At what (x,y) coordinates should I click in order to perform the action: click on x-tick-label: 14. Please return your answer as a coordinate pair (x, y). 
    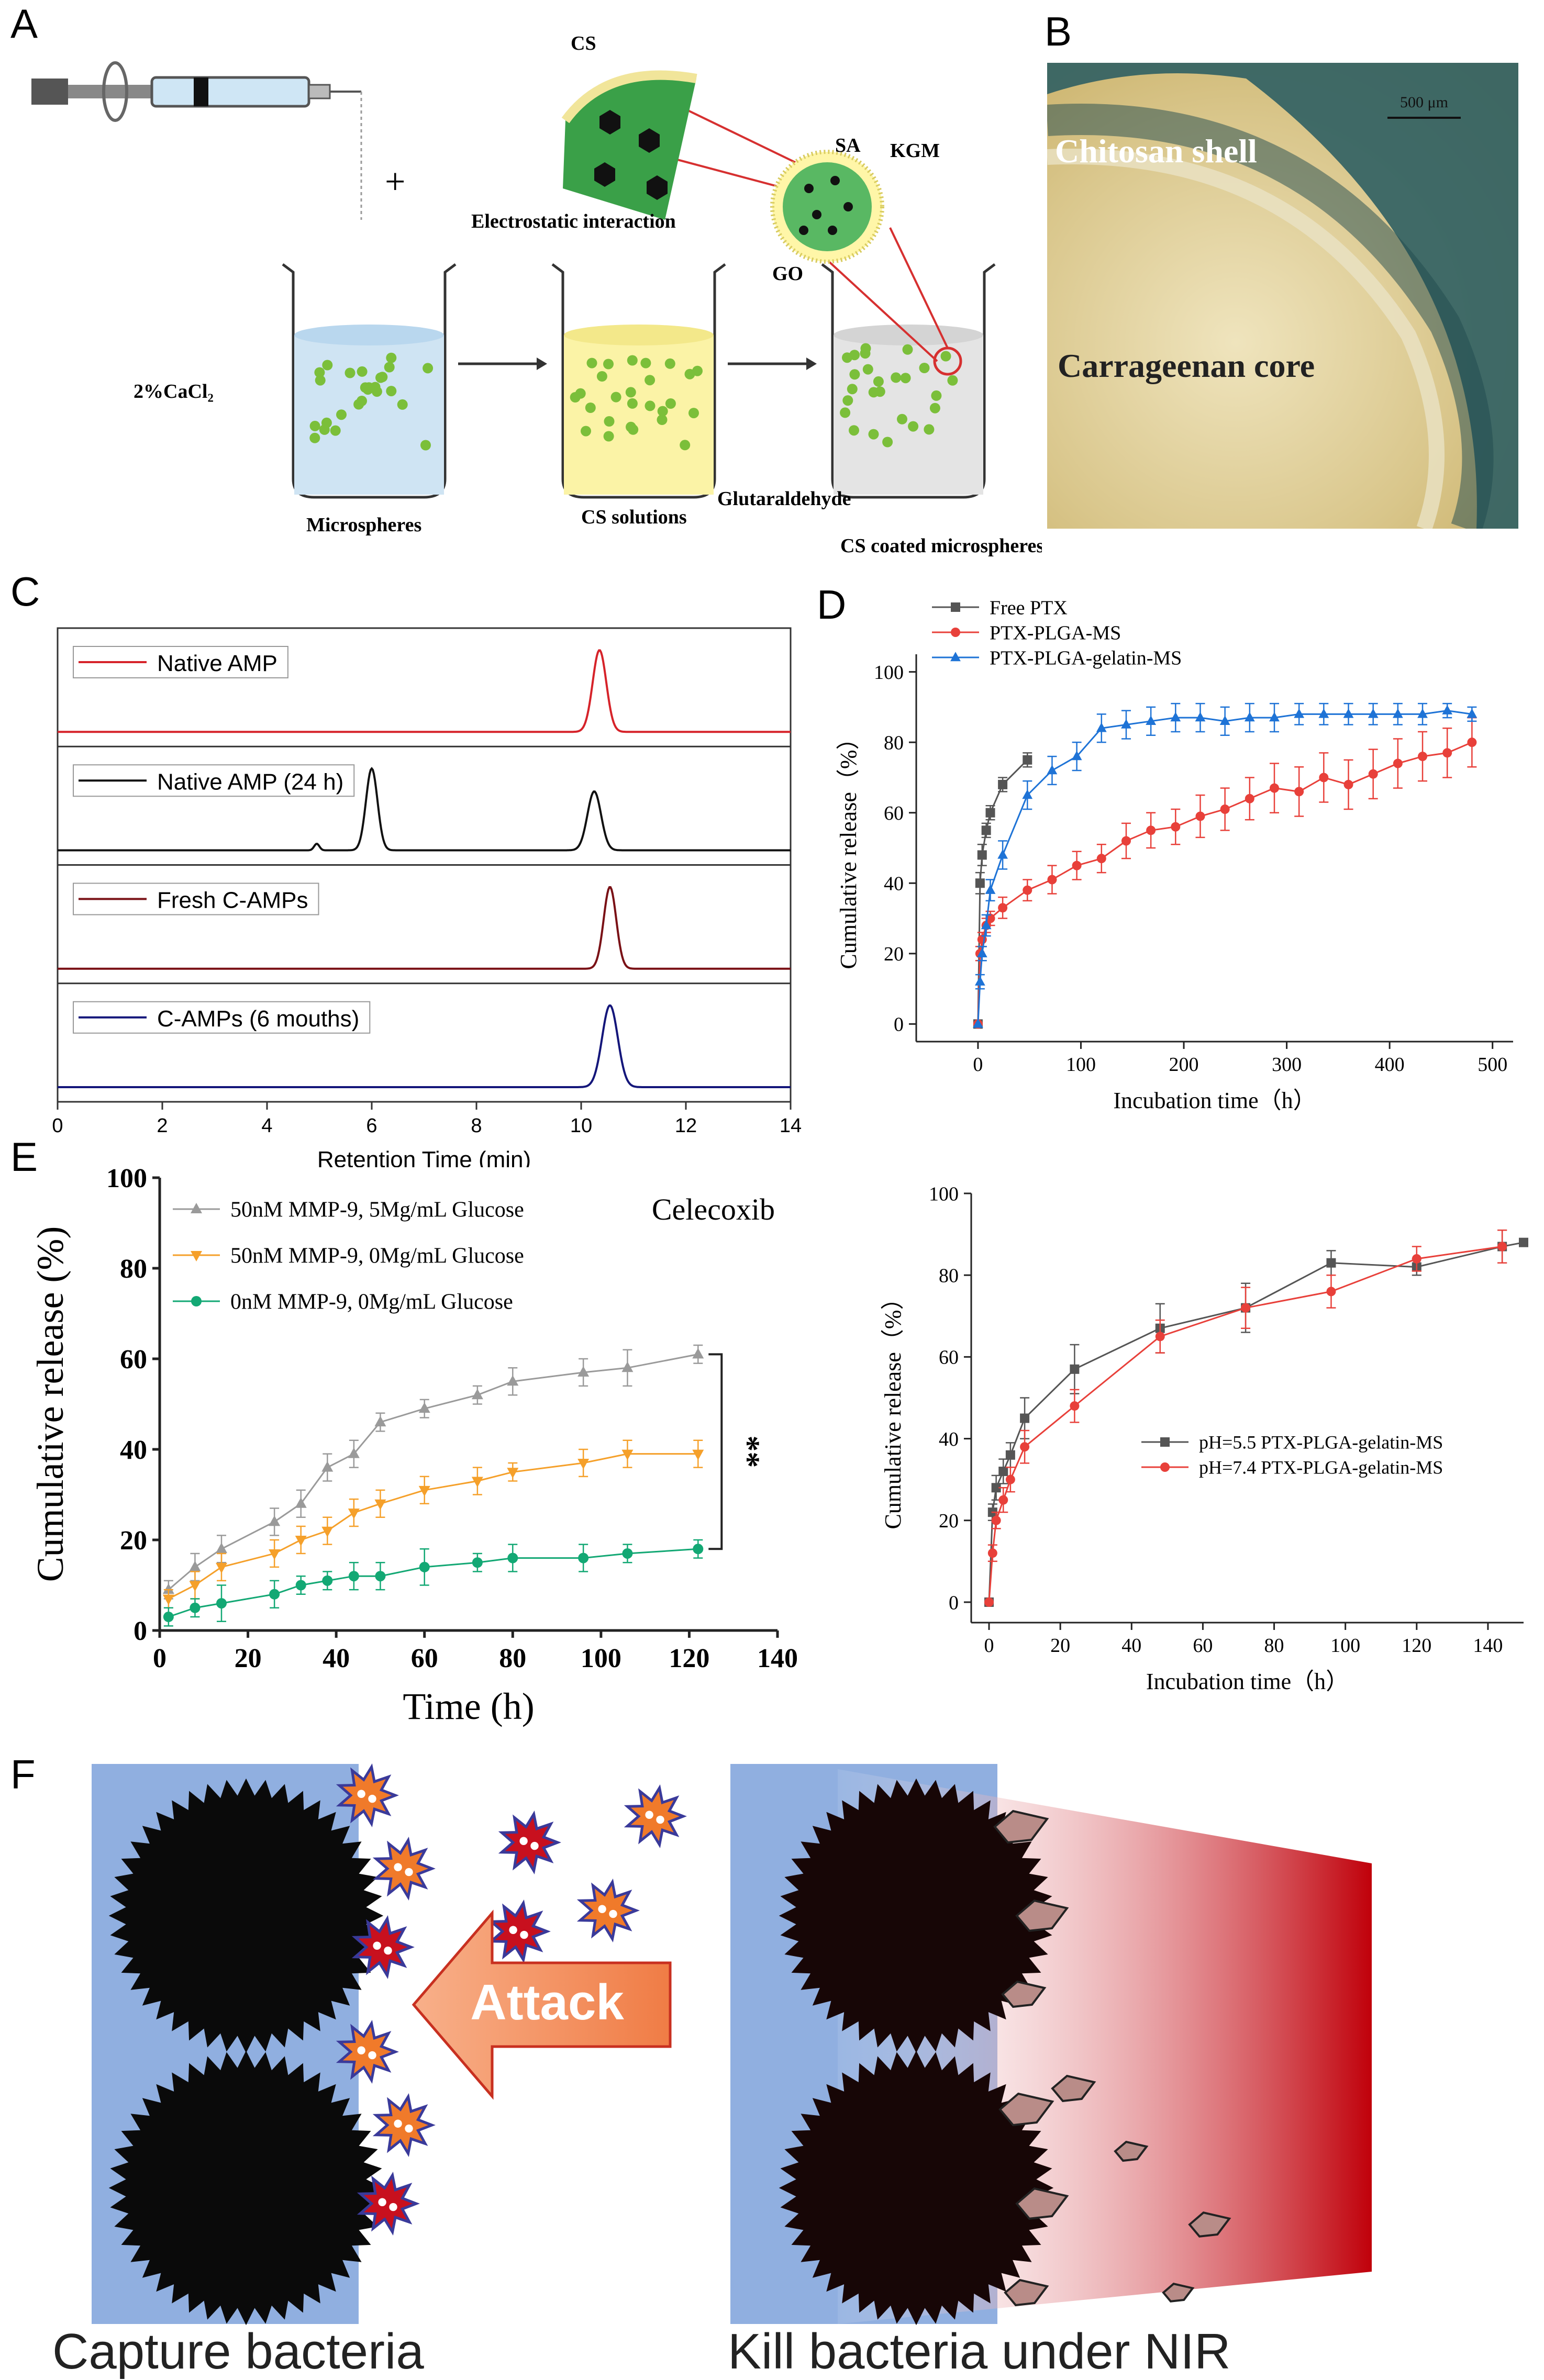
    Looking at the image, I should click on (791, 1126).